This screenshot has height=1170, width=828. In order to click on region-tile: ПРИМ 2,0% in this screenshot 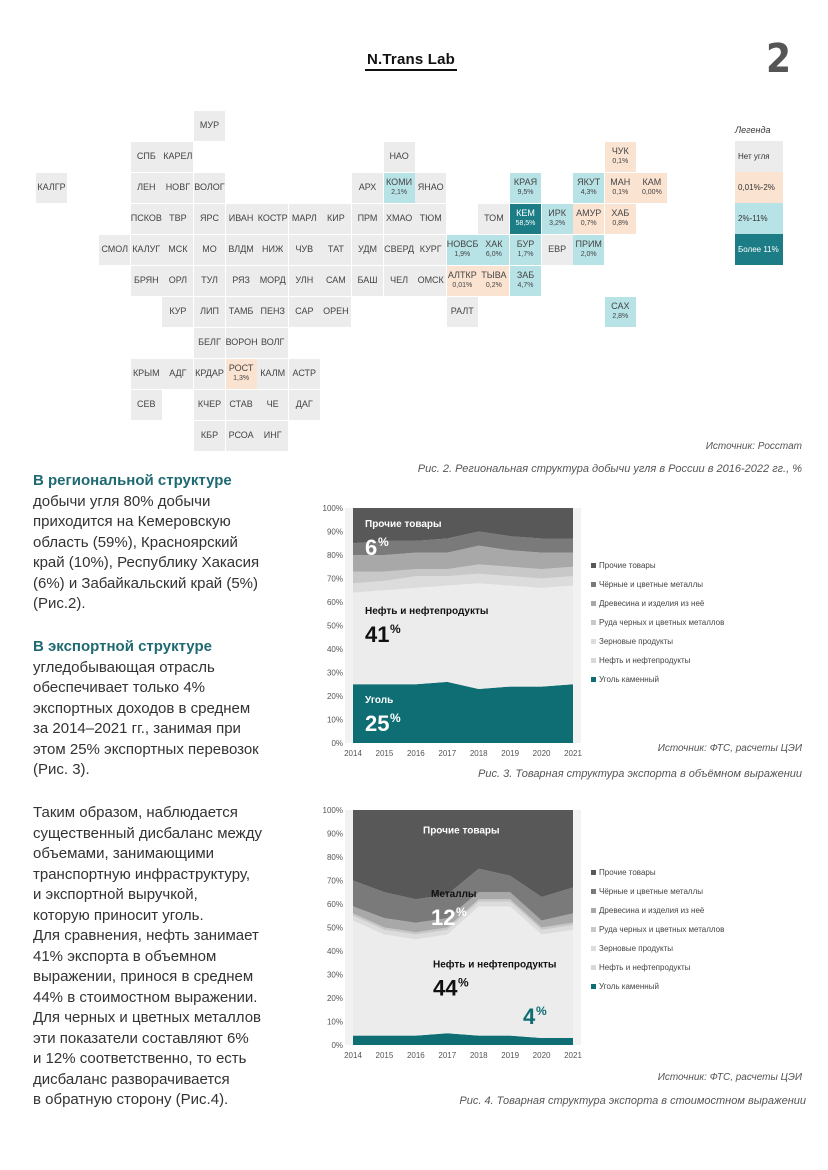, I will do `click(589, 250)`.